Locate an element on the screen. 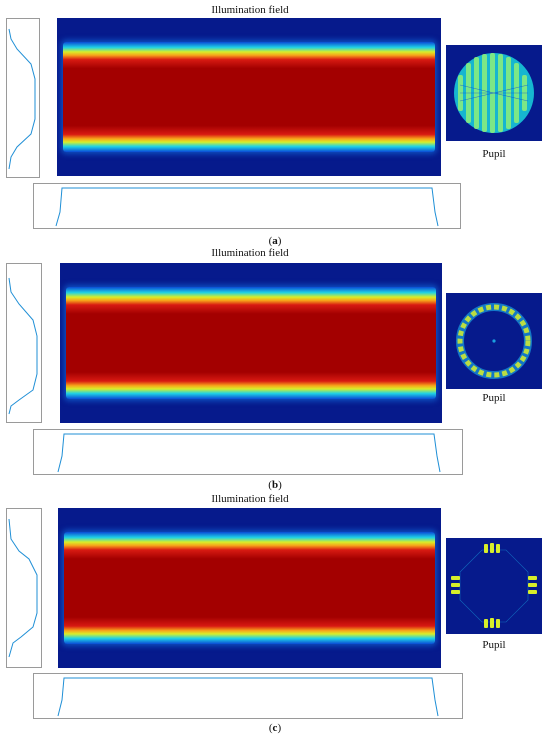 This screenshot has height=739, width=550. panel-b-horizontal-profile is located at coordinates (248, 452).